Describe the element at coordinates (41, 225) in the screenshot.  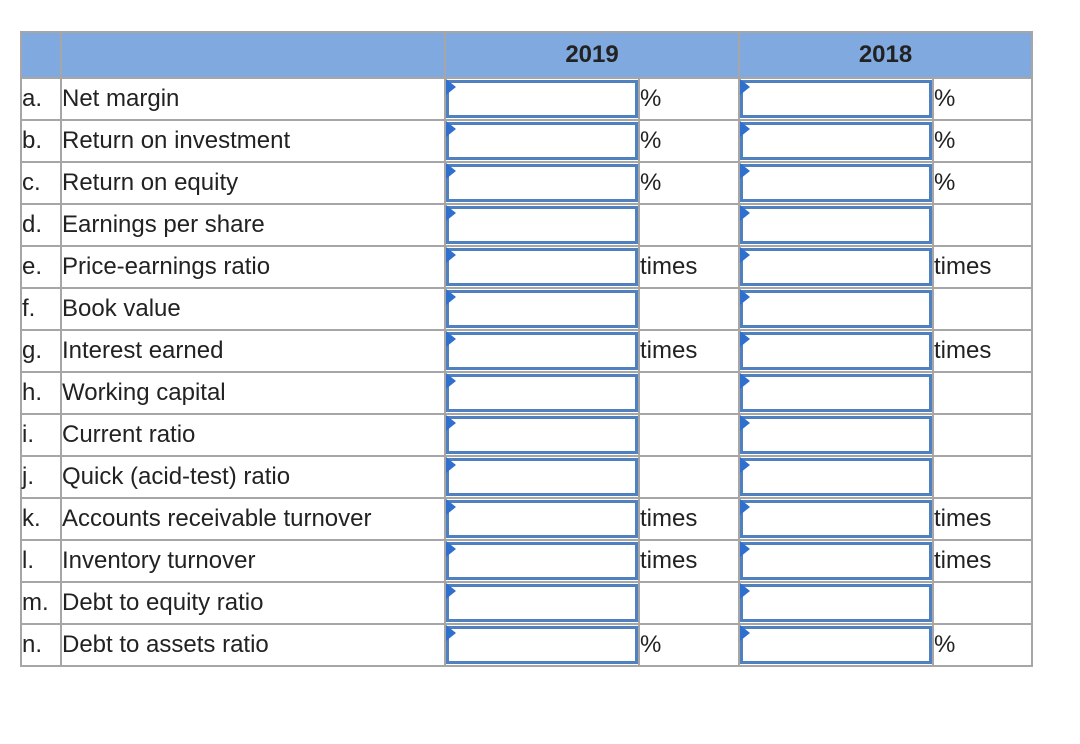
I see `row-letter: d.` at that location.